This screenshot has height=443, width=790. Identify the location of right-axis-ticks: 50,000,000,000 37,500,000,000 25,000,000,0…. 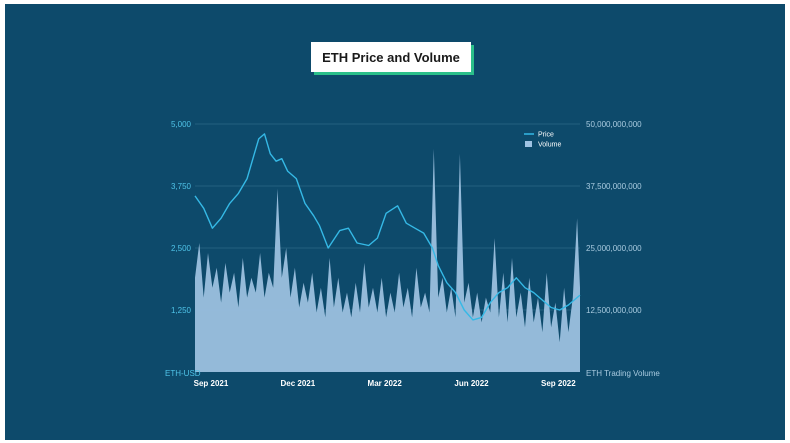
(614, 217).